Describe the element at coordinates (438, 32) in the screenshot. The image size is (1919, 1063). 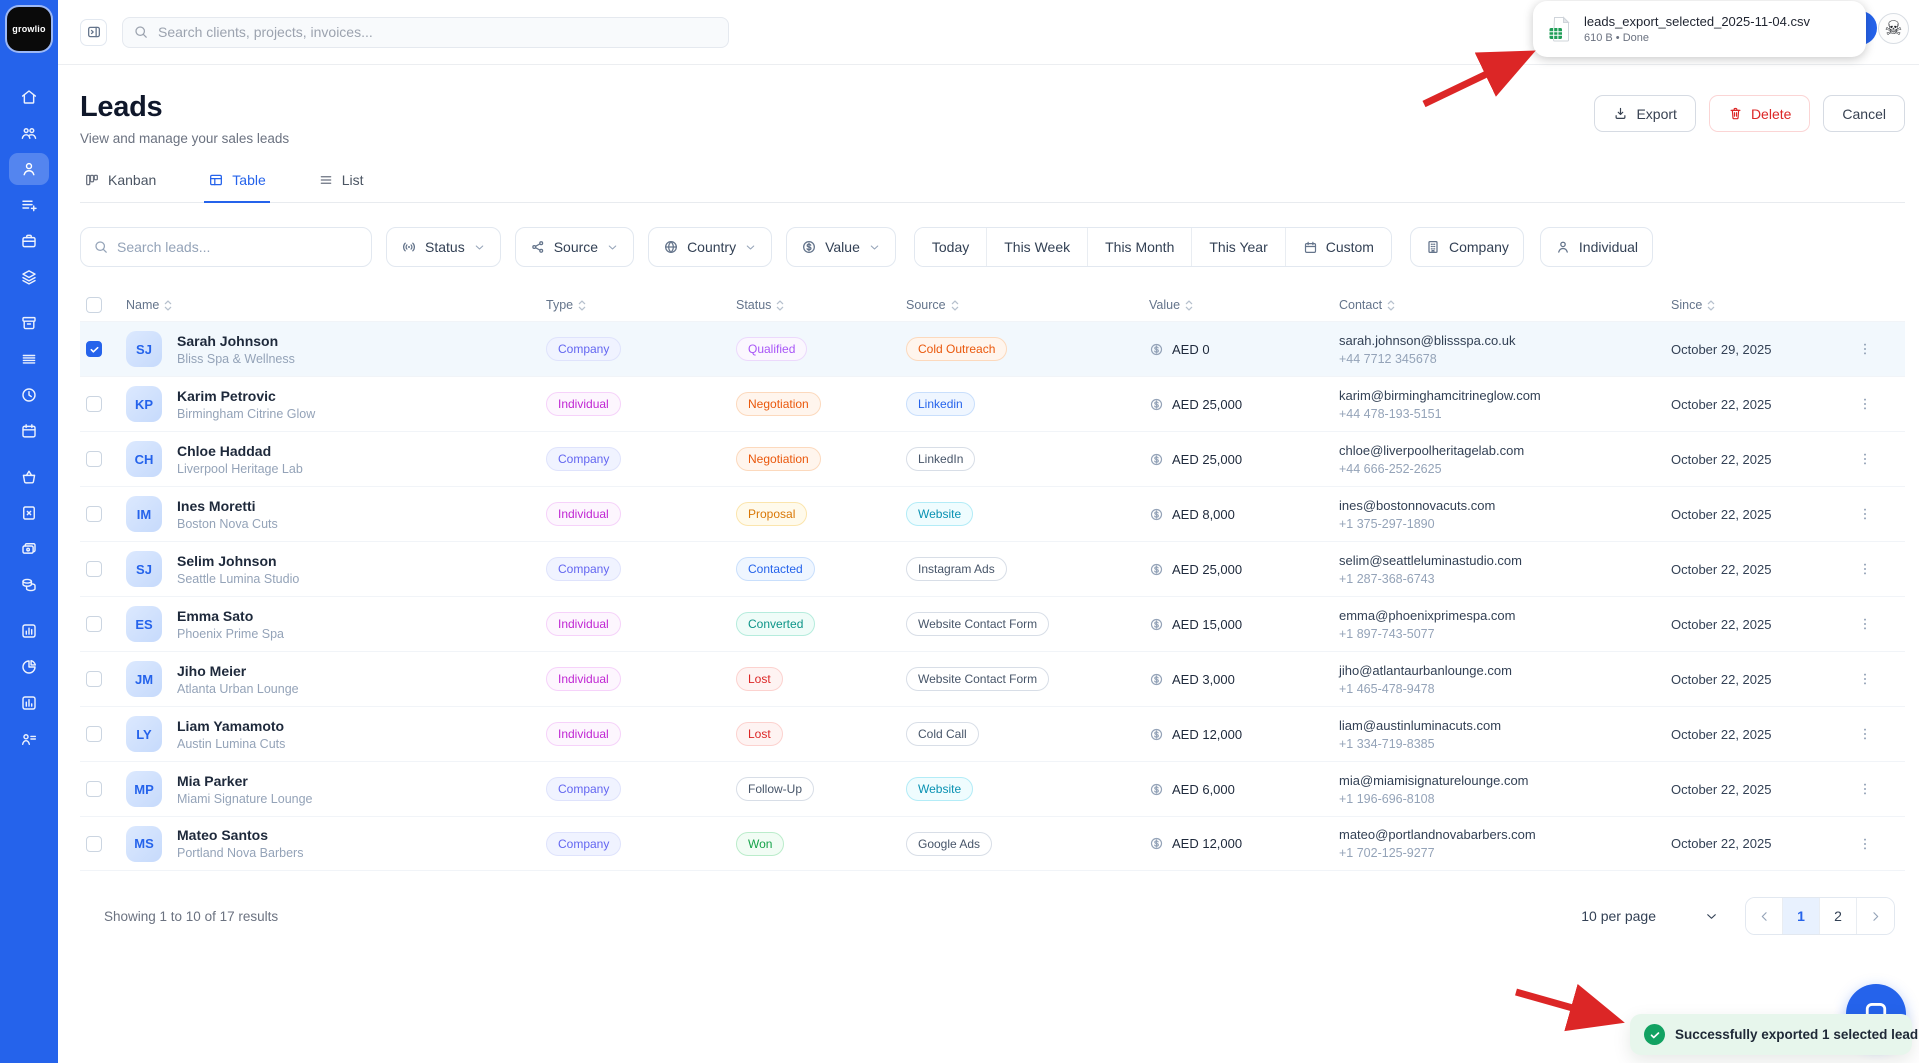
I see `global-search-input` at that location.